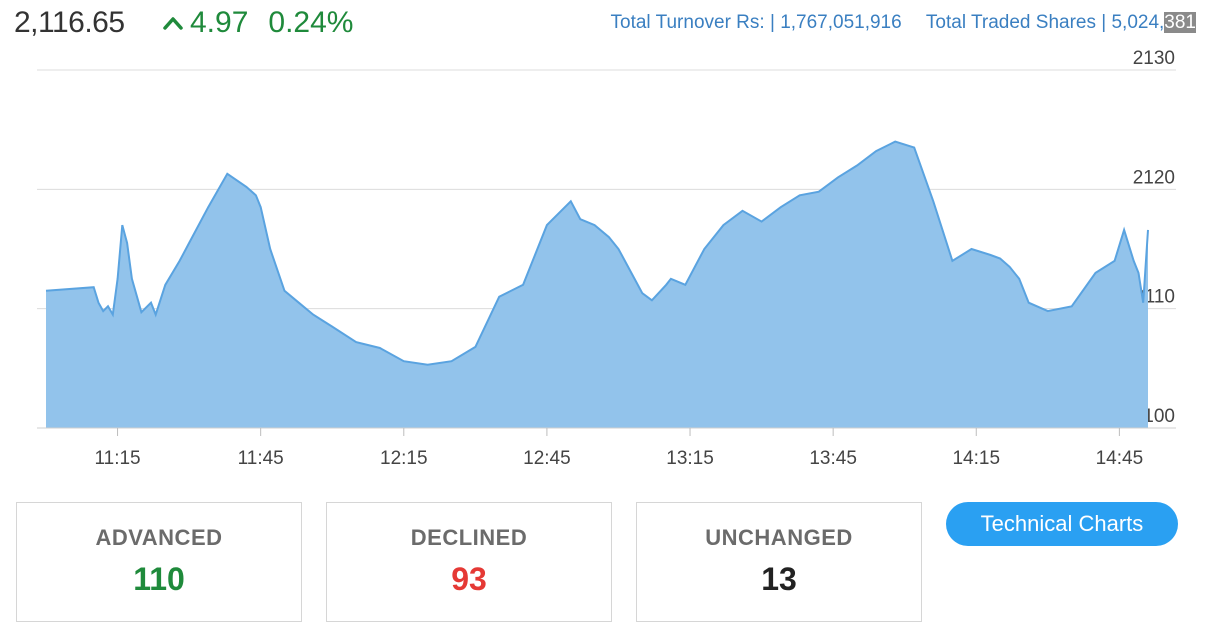 The height and width of the screenshot is (622, 1226). I want to click on x-tick-label: 14:15, so click(976, 458).